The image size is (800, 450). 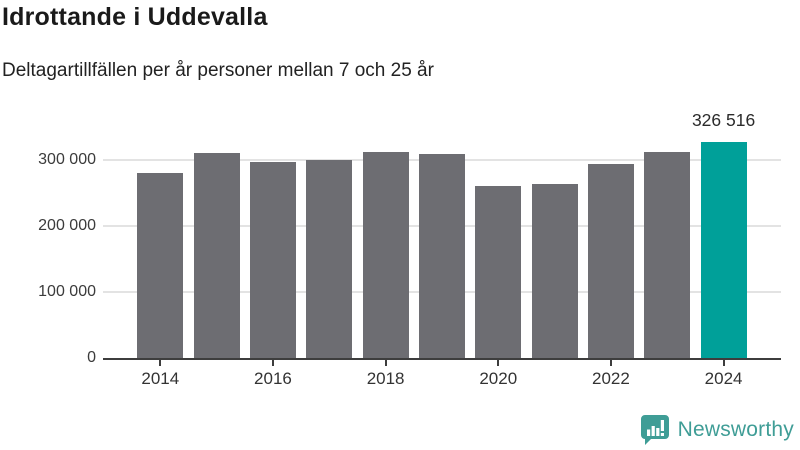 What do you see at coordinates (554, 270) in the screenshot?
I see `bar-2021` at bounding box center [554, 270].